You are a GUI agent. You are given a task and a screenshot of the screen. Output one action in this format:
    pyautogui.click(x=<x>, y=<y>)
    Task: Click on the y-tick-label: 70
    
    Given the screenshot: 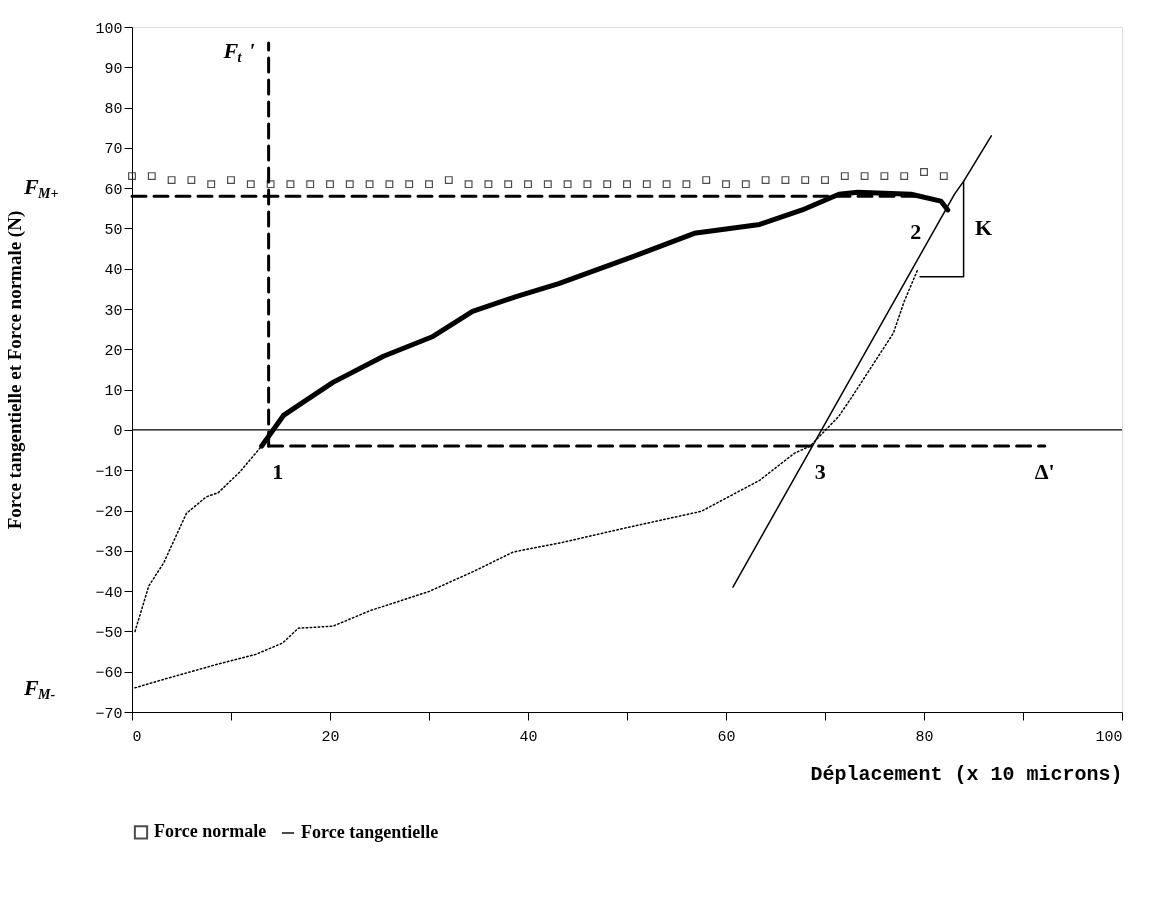 What is the action you would take?
    pyautogui.click(x=113, y=150)
    